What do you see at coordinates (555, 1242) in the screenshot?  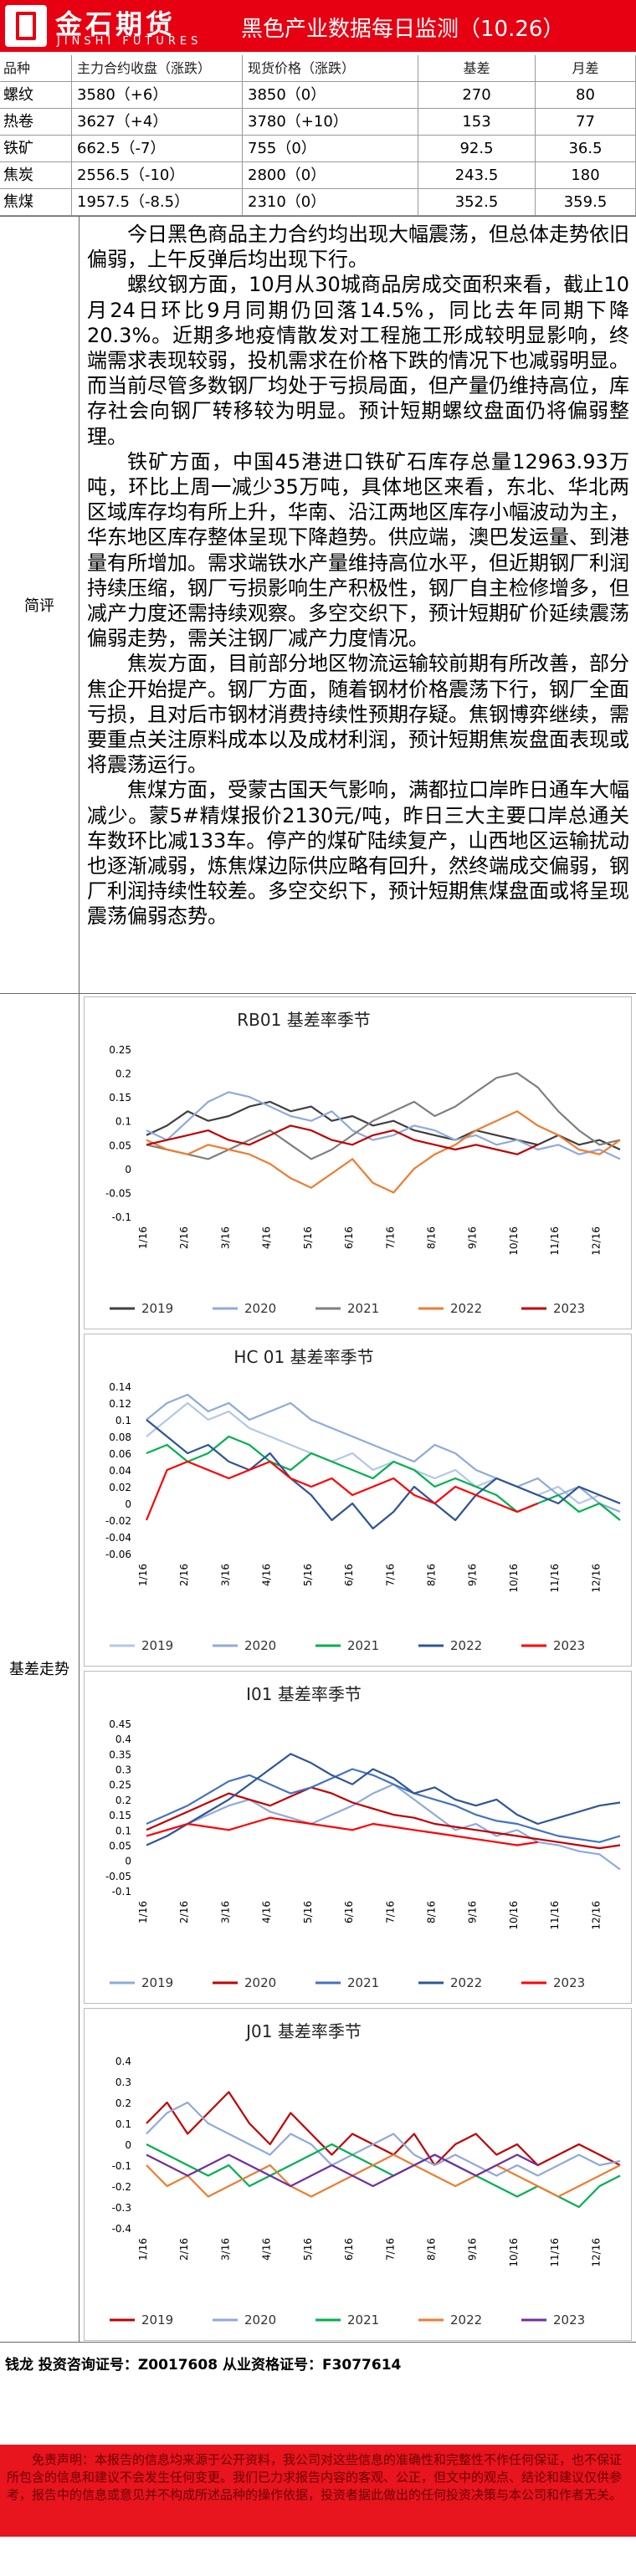 I see `x-tick-label: 11/16` at bounding box center [555, 1242].